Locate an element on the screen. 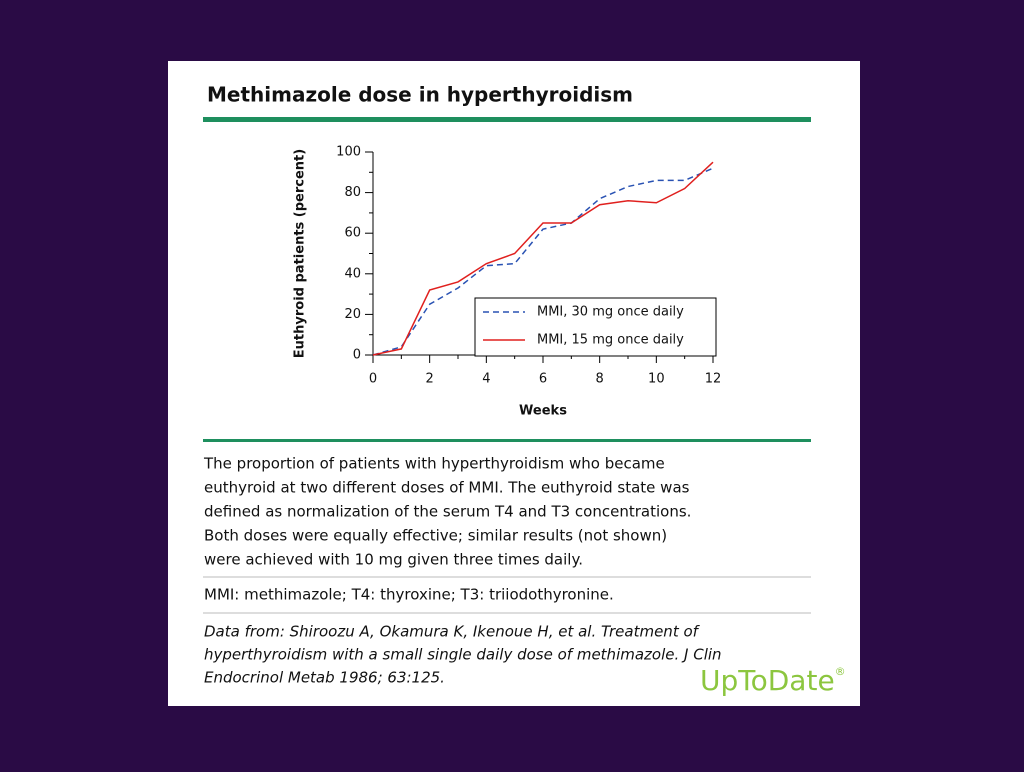 The height and width of the screenshot is (772, 1024). x-tick-label: 12 is located at coordinates (713, 379).